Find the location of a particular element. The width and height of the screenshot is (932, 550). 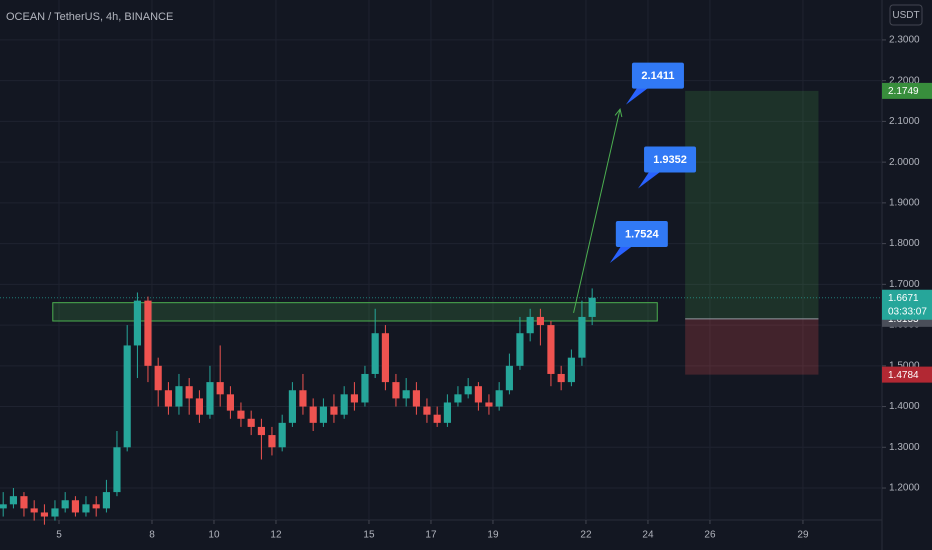

x-tick-label: 29 is located at coordinates (803, 535).